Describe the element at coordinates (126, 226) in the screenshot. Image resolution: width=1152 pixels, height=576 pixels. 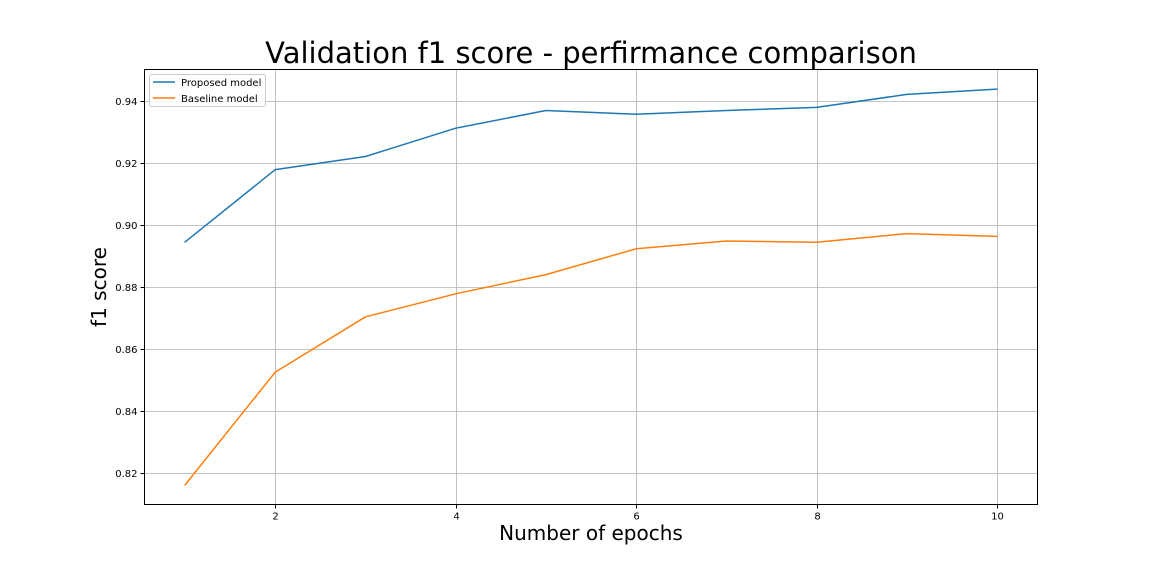
I see `y-tick-label: 0.90` at that location.